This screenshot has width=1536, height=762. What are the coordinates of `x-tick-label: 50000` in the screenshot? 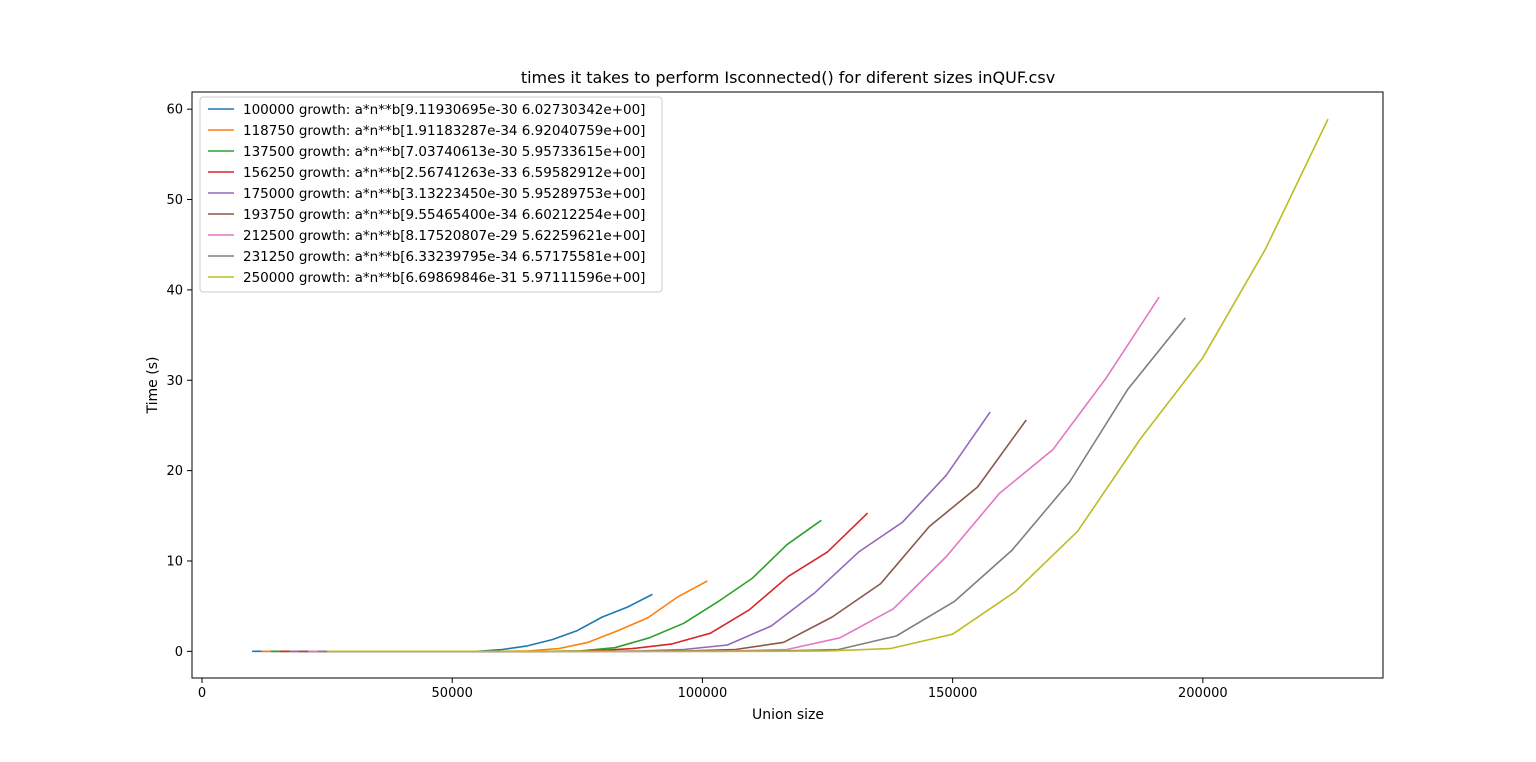 It's located at (452, 693).